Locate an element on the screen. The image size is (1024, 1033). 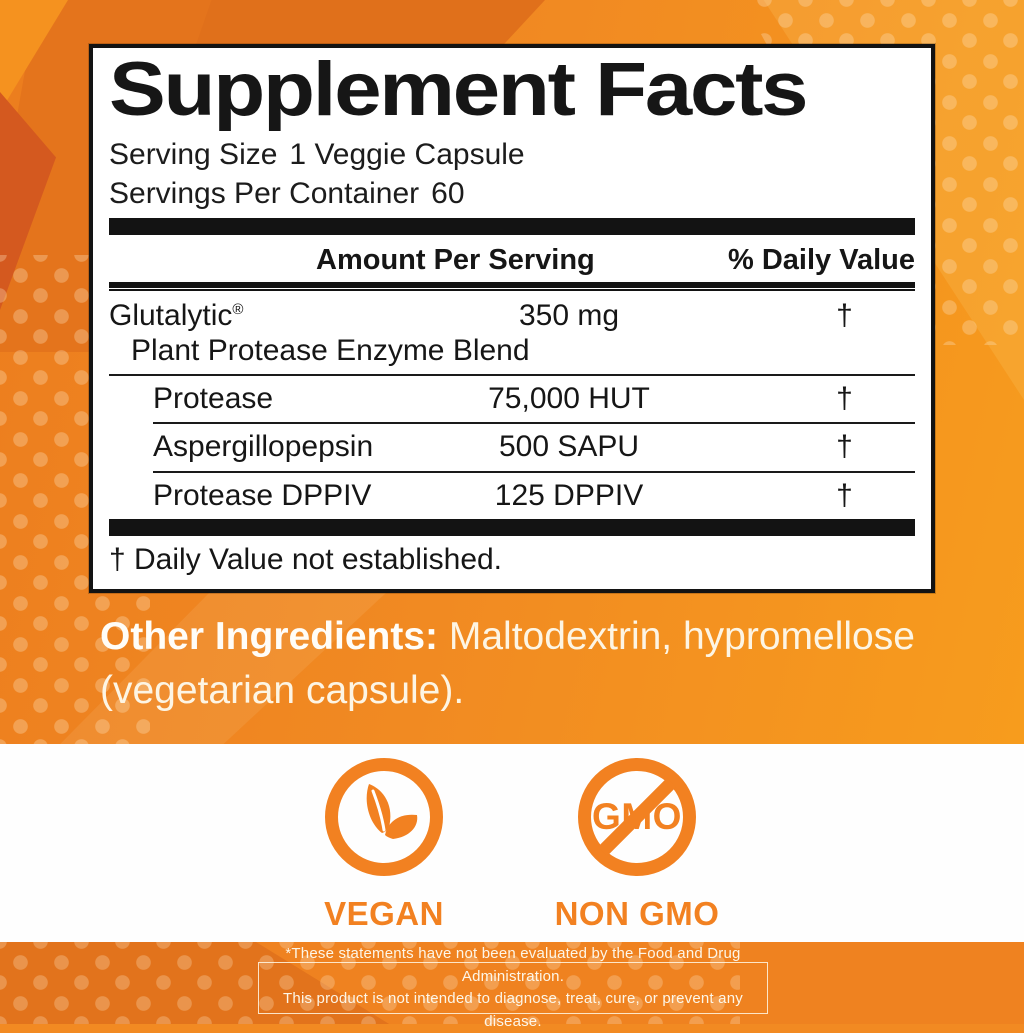
ingredient-amount: 125 DPPIV is located at coordinates (569, 496).